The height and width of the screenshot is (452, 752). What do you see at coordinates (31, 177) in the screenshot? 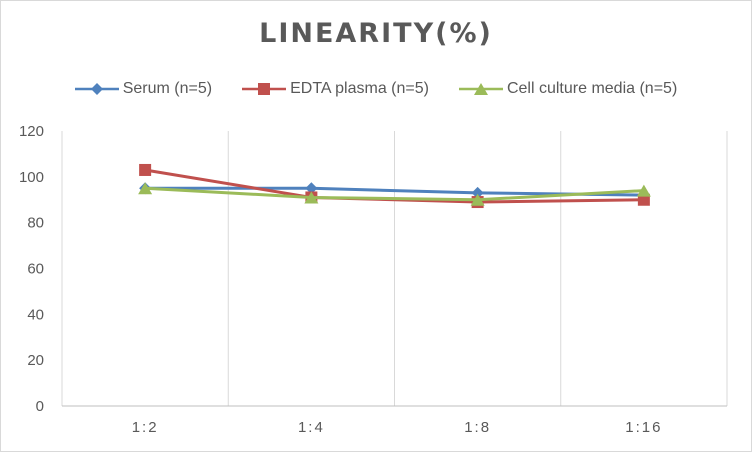
I see `y-tick-label: 100` at bounding box center [31, 177].